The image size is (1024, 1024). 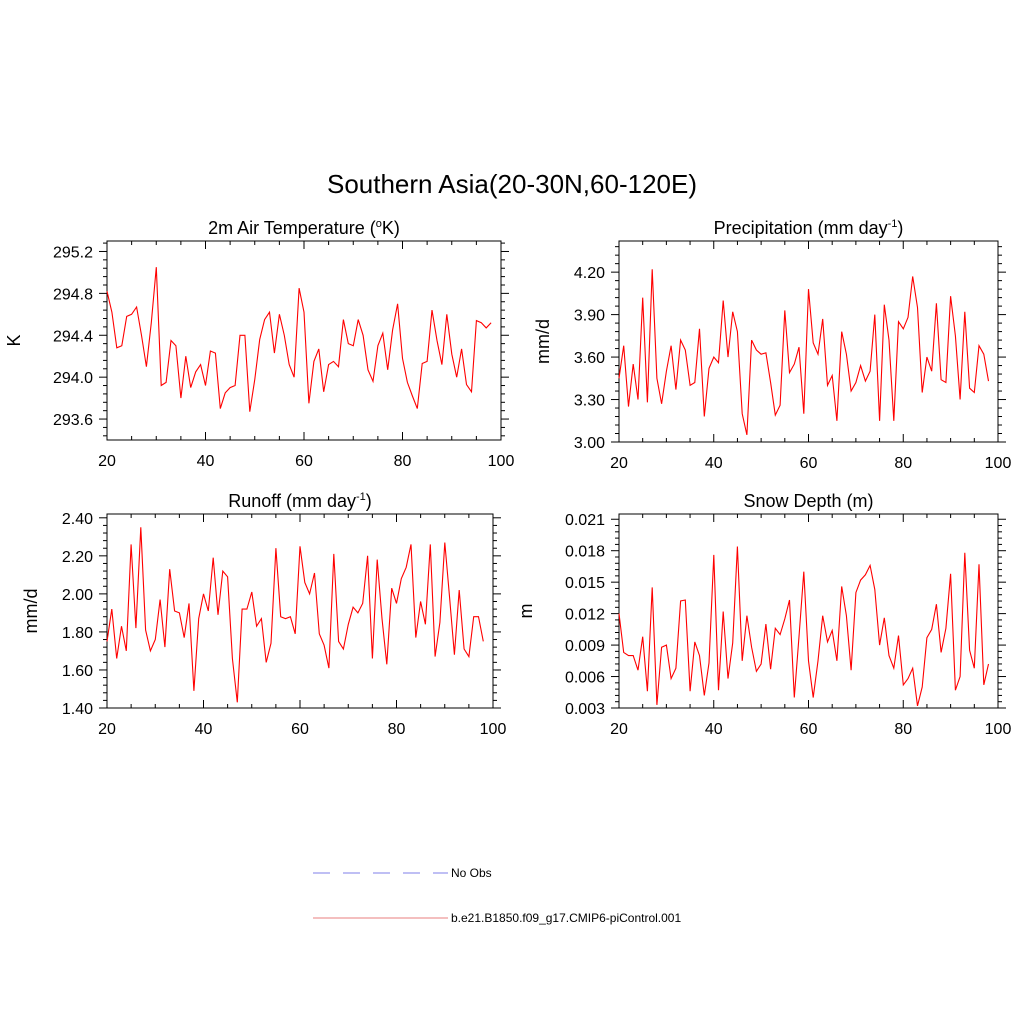 I want to click on panel-title-suffix: K), so click(x=391, y=228).